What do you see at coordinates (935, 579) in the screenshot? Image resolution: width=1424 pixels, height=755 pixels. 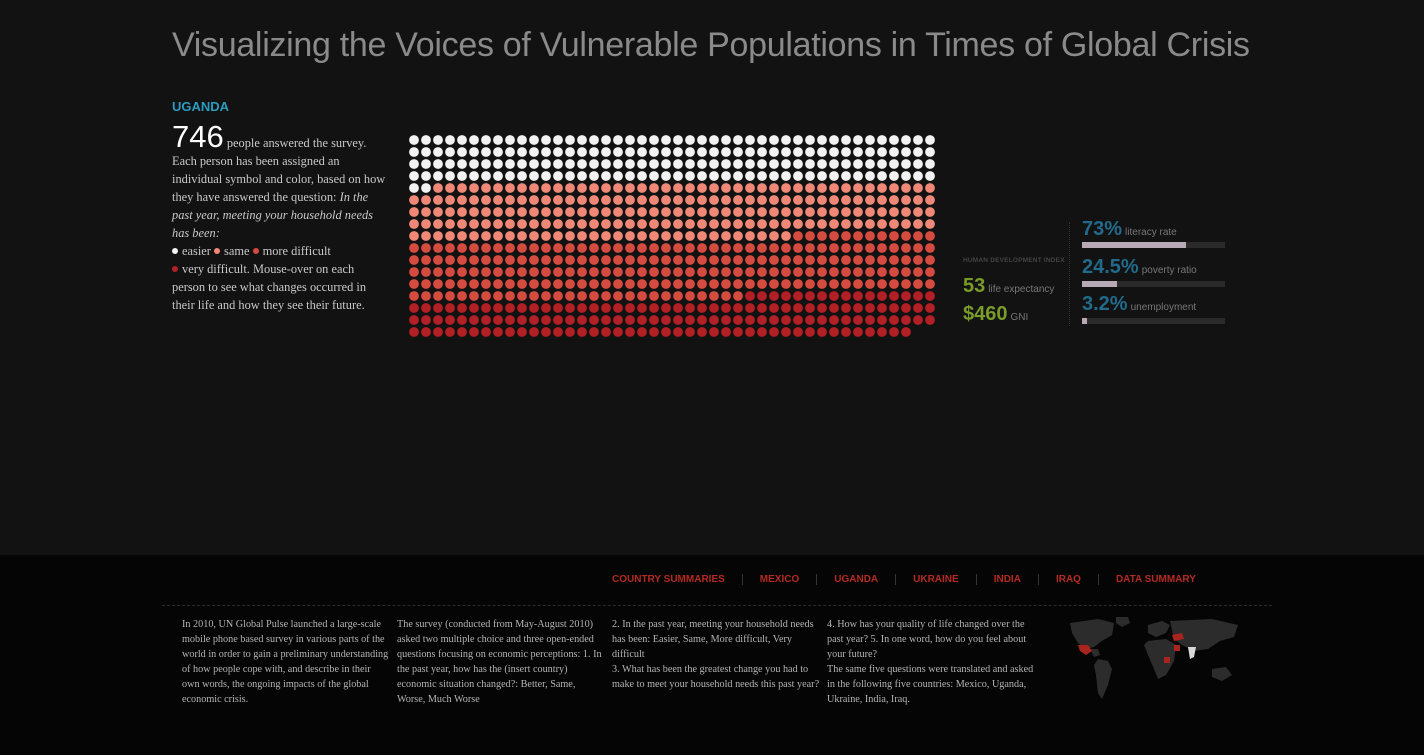 I see `nav-ukraine: UKRAINE` at bounding box center [935, 579].